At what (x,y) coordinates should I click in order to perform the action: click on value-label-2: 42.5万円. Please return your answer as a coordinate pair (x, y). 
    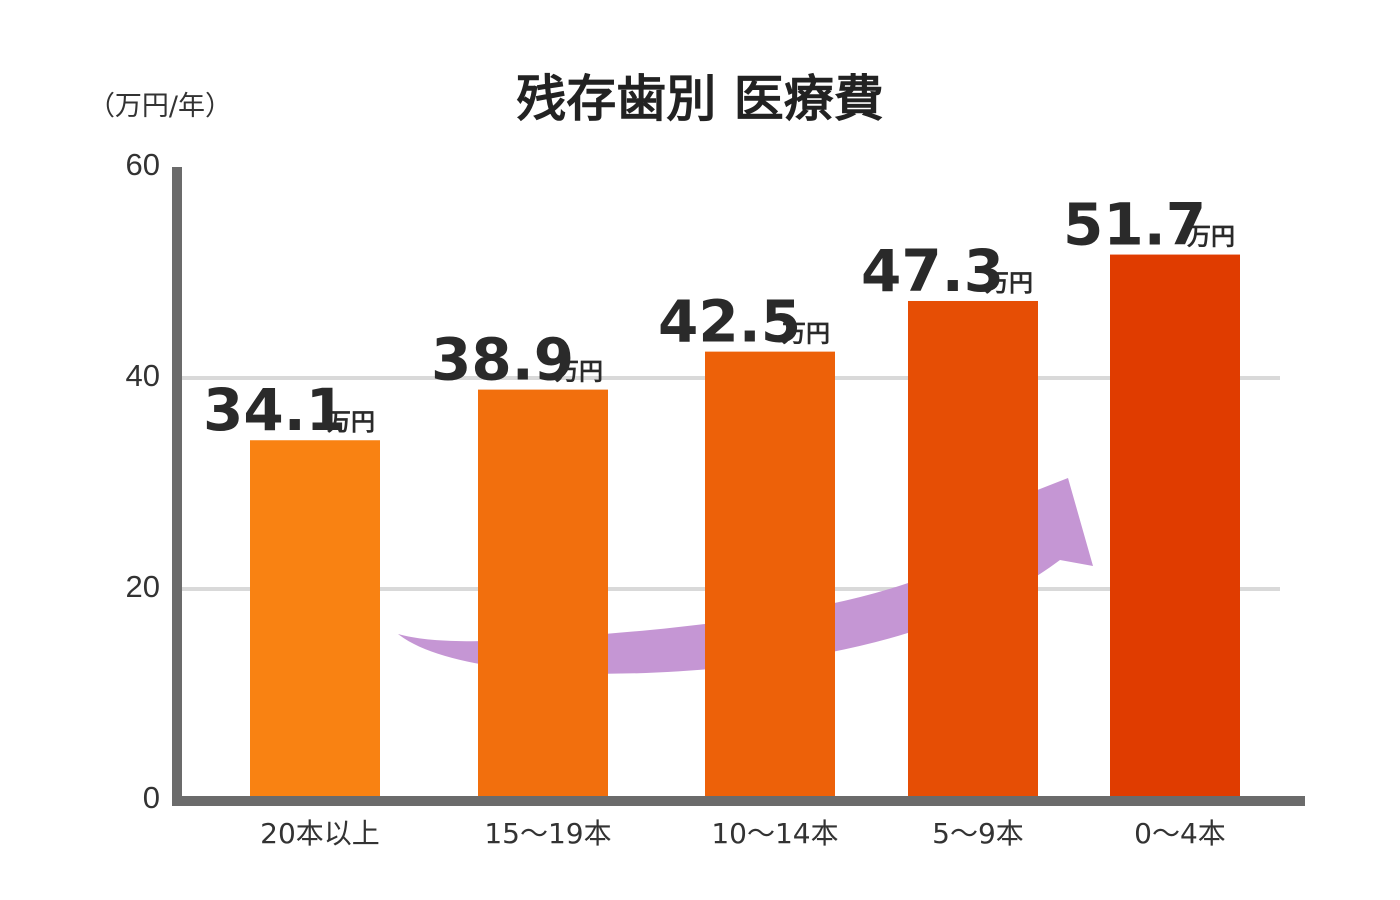
    Looking at the image, I should click on (744, 322).